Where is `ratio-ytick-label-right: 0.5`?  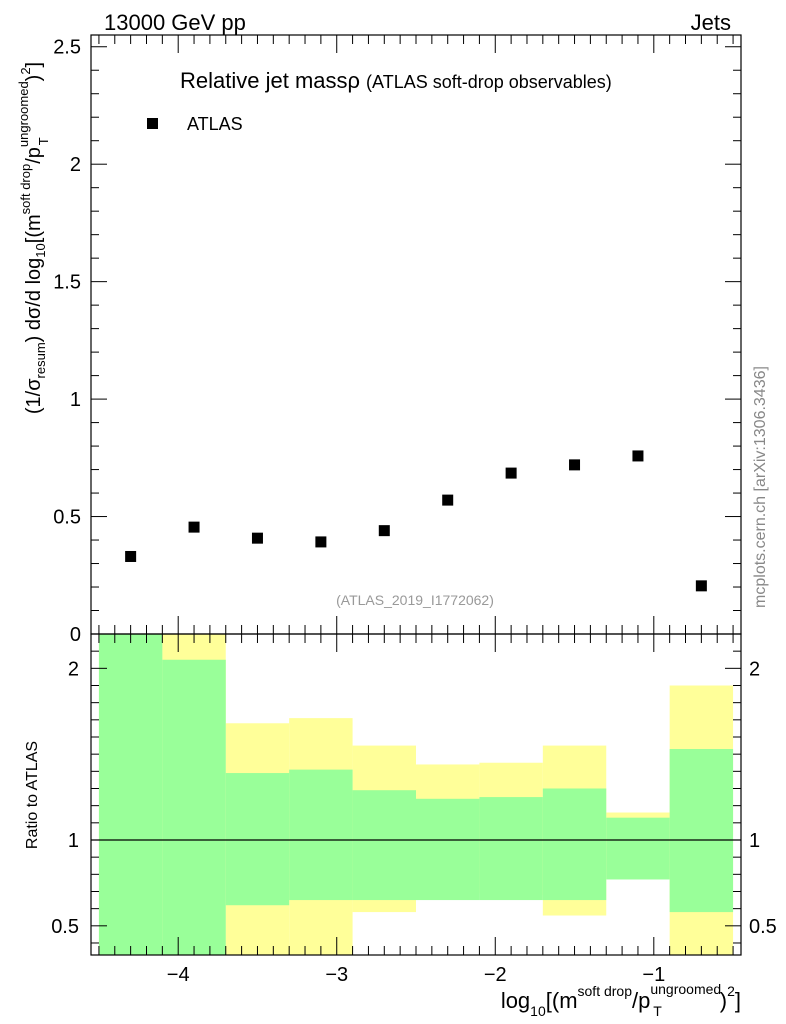 ratio-ytick-label-right: 0.5 is located at coordinates (763, 927).